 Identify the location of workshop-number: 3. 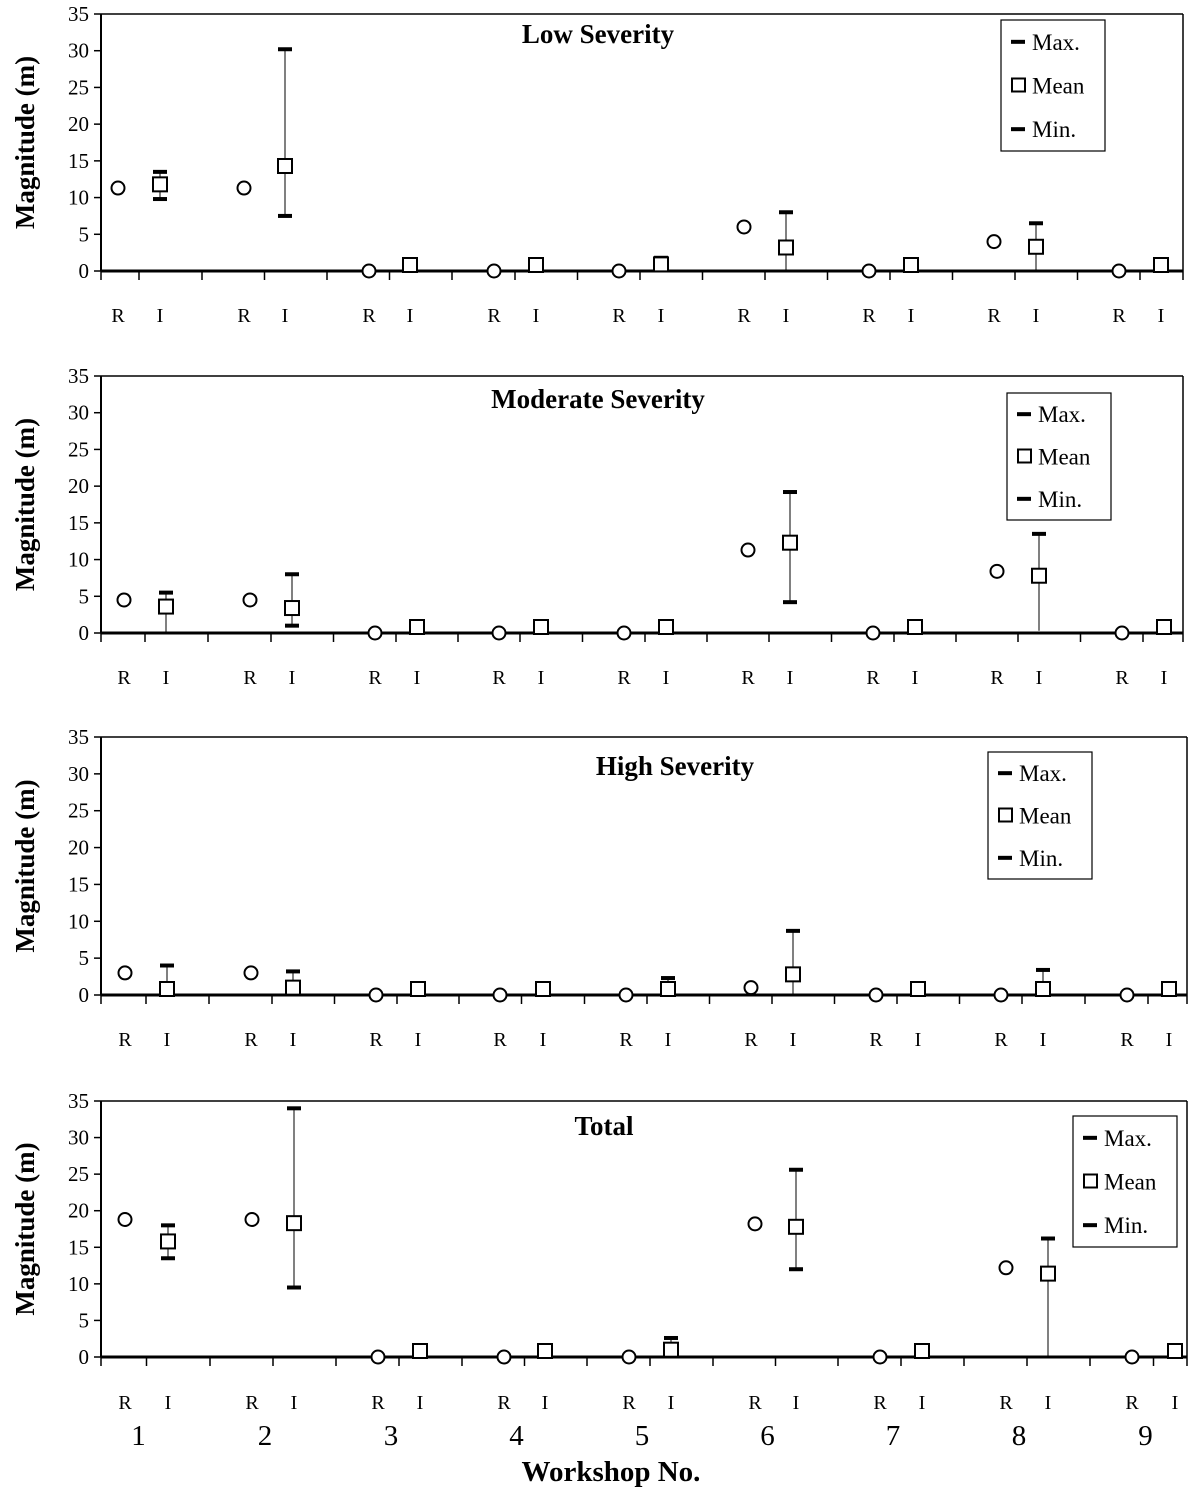
(391, 1436).